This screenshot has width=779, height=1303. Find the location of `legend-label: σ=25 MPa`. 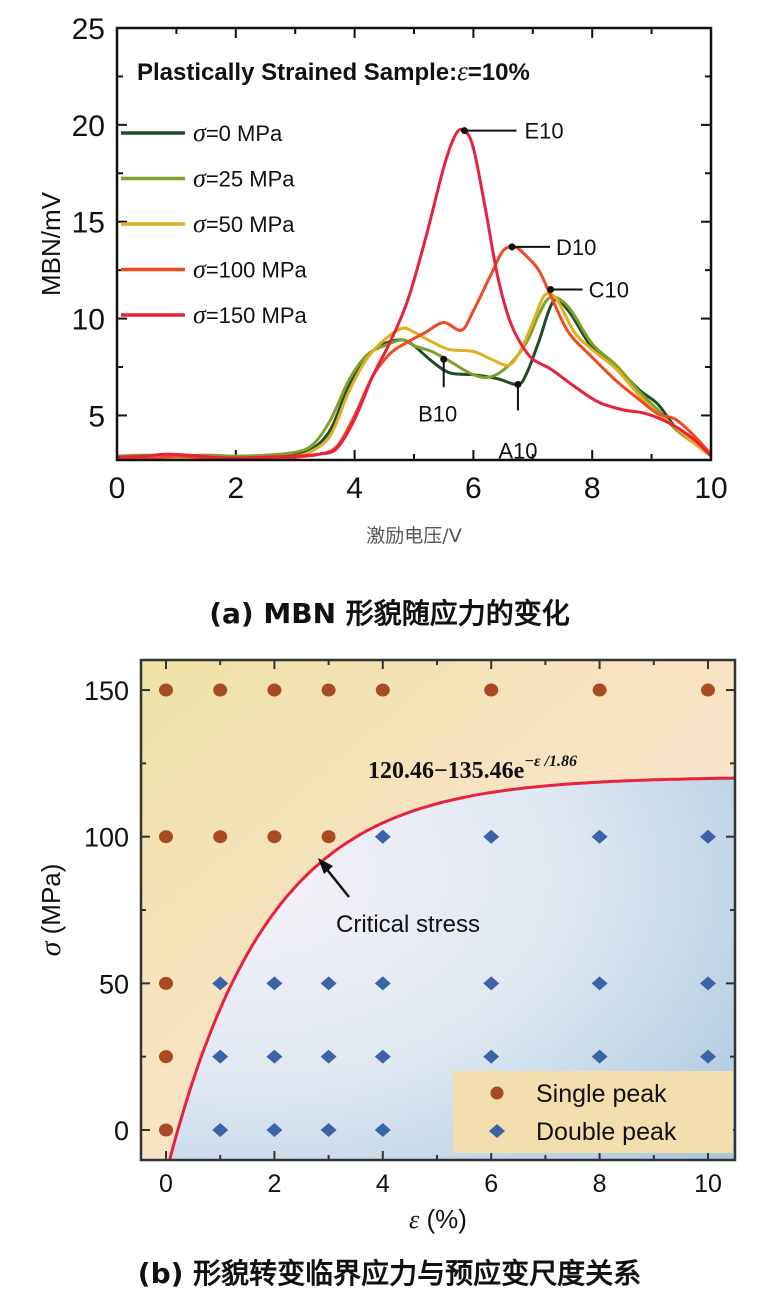

legend-label: σ=25 MPa is located at coordinates (244, 178).